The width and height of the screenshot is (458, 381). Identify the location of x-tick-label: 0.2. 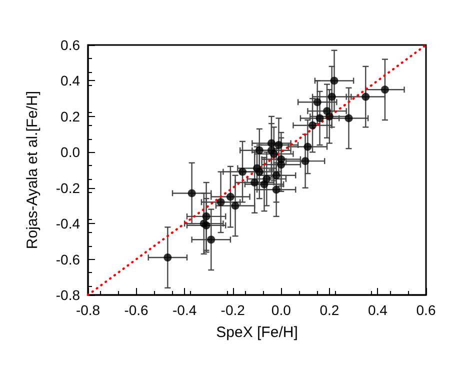
(330, 310).